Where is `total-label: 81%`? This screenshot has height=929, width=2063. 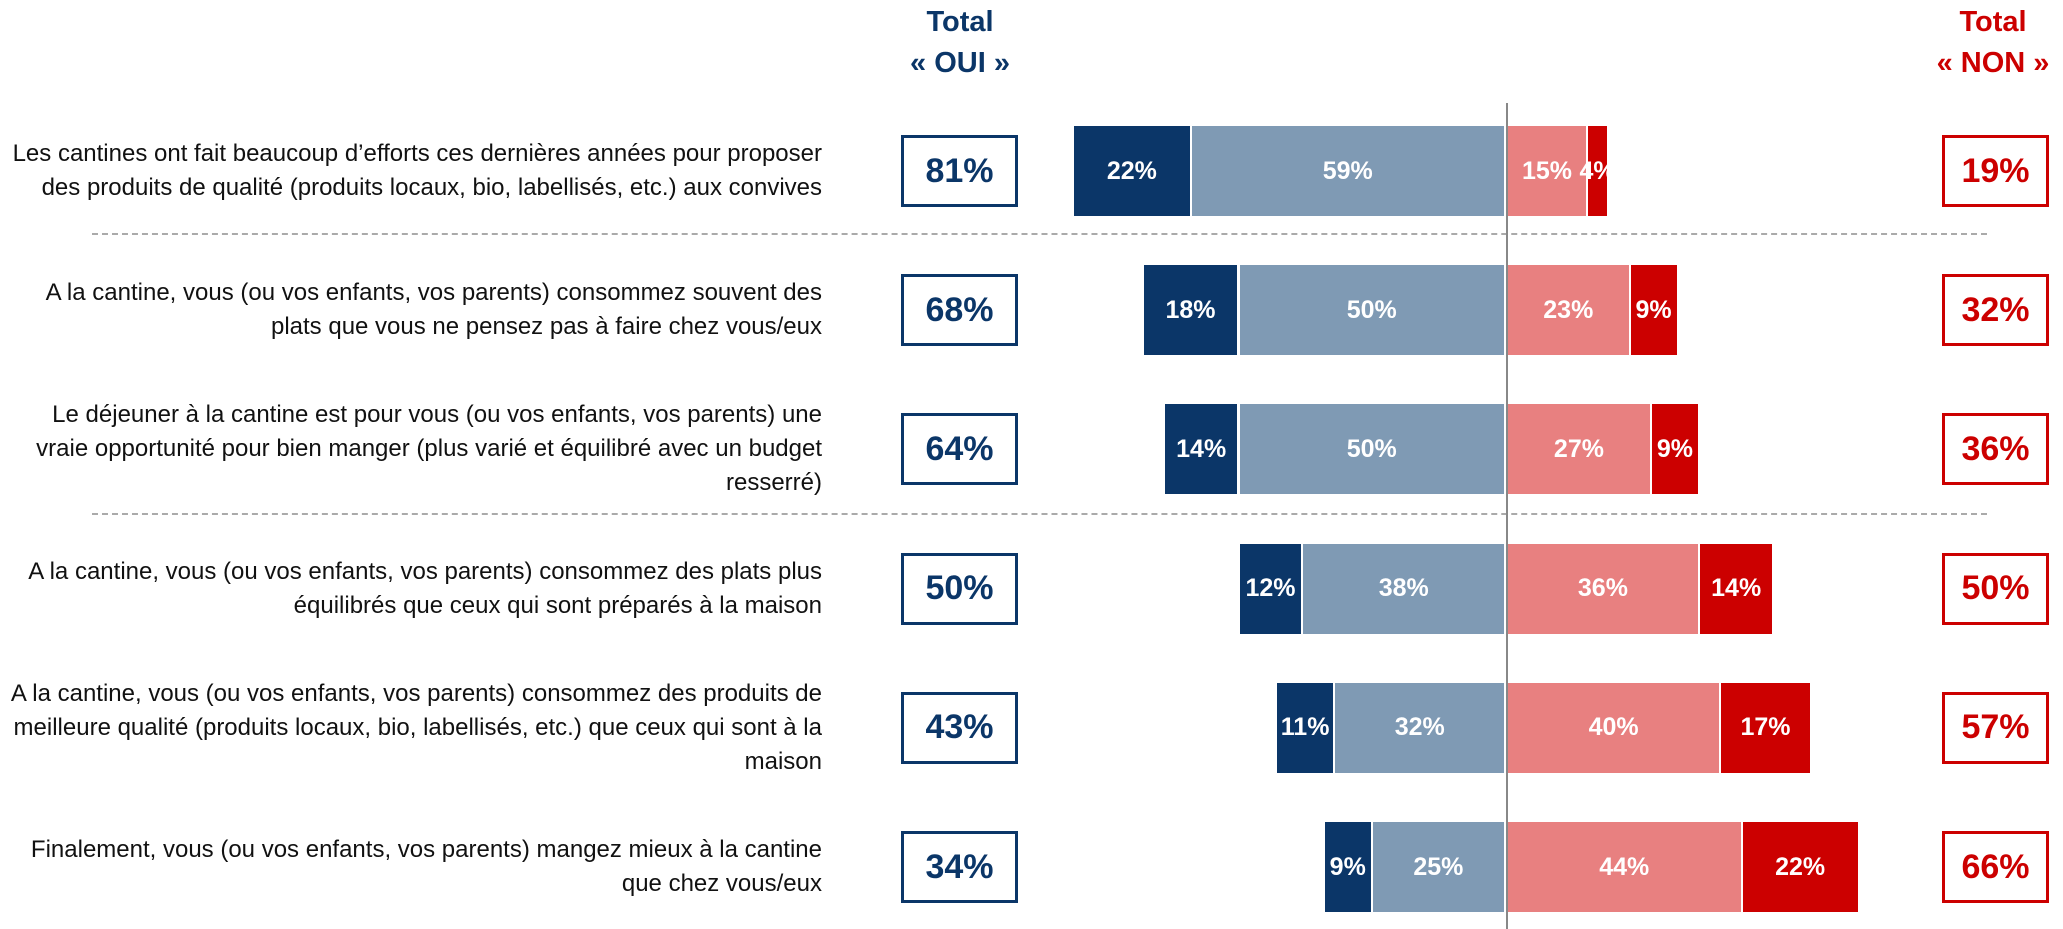
total-label: 81% is located at coordinates (959, 170).